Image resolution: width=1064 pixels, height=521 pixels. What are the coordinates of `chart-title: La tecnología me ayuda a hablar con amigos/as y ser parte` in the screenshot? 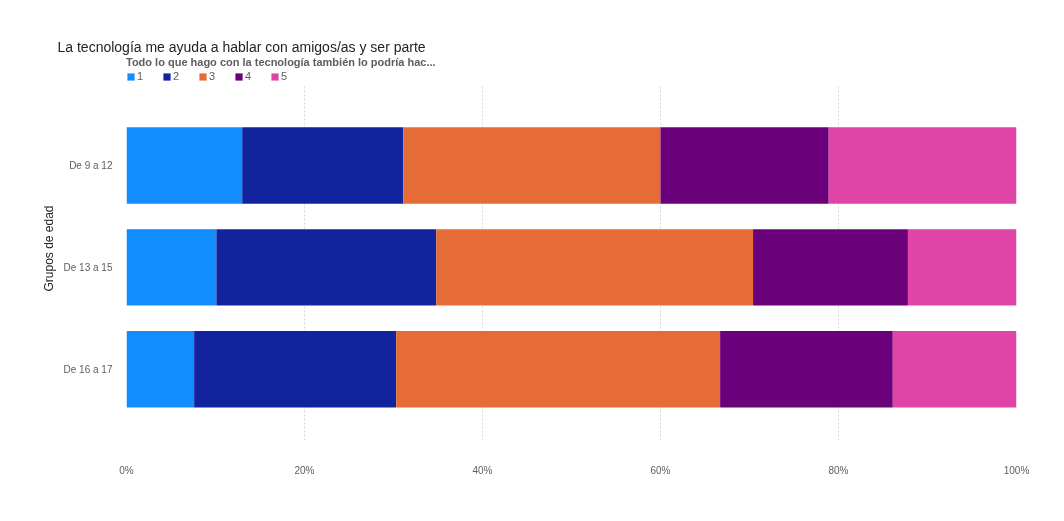 It's located at (241, 46).